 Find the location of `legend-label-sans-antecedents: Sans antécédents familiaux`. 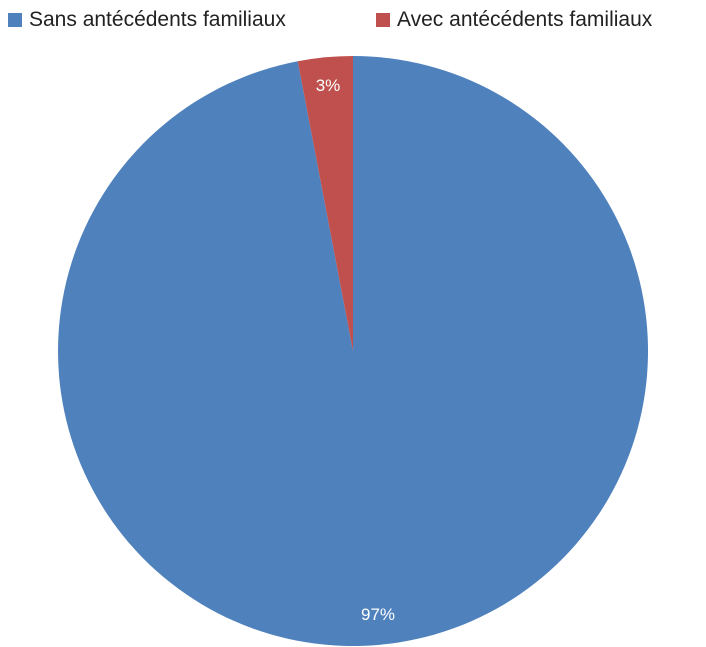

legend-label-sans-antecedents: Sans antécédents familiaux is located at coordinates (157, 19).